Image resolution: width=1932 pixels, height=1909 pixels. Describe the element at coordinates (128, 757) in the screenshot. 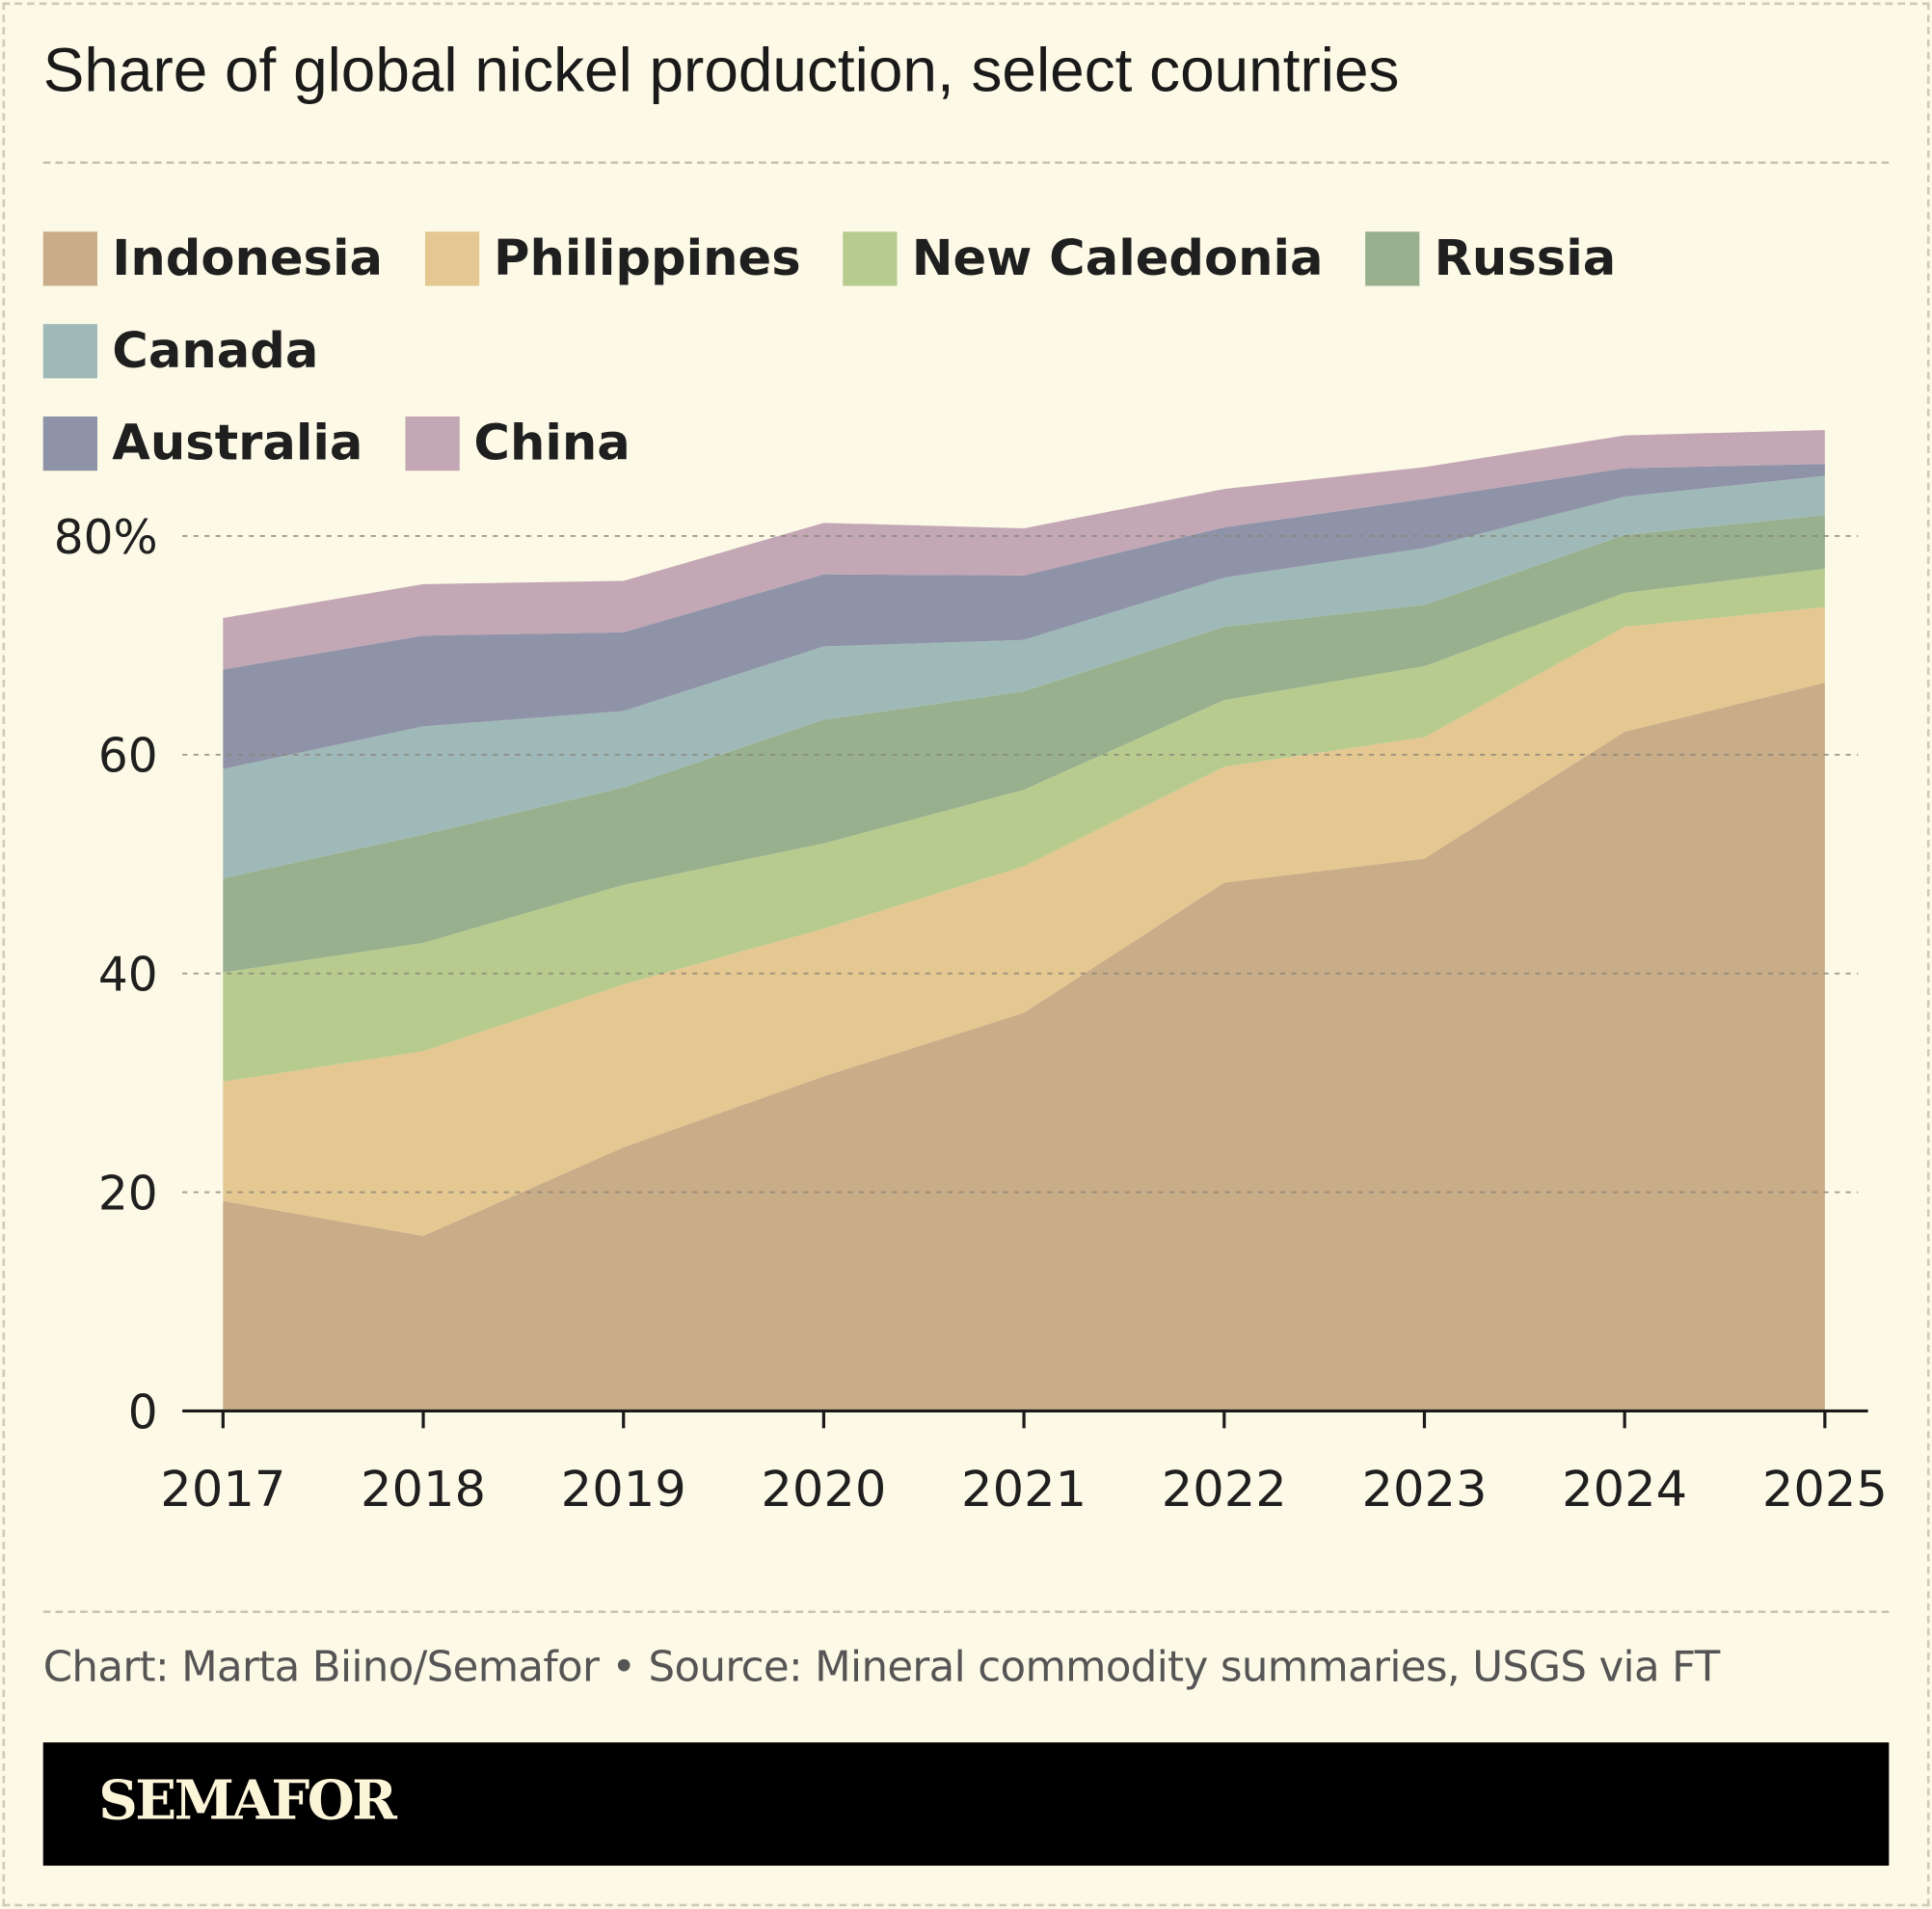

I see `y-tick-label: 60` at that location.